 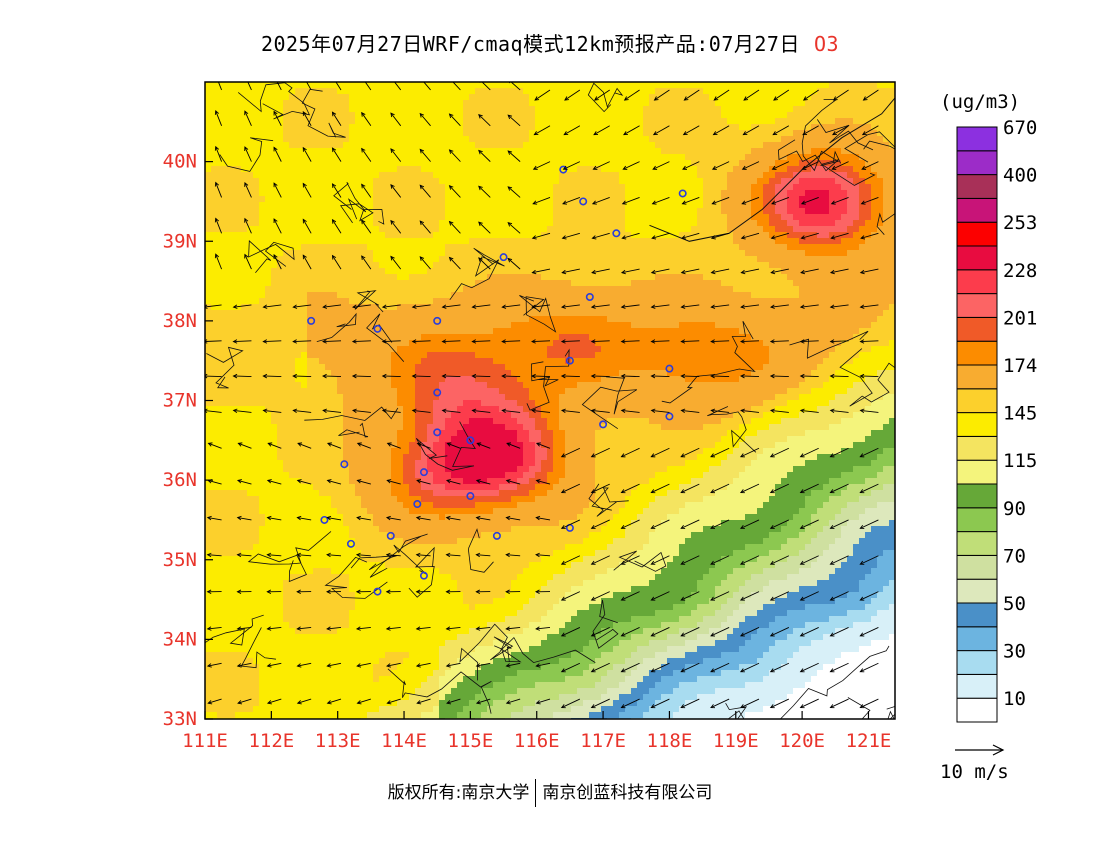 What do you see at coordinates (1020, 366) in the screenshot?
I see `legend-label: 174` at bounding box center [1020, 366].